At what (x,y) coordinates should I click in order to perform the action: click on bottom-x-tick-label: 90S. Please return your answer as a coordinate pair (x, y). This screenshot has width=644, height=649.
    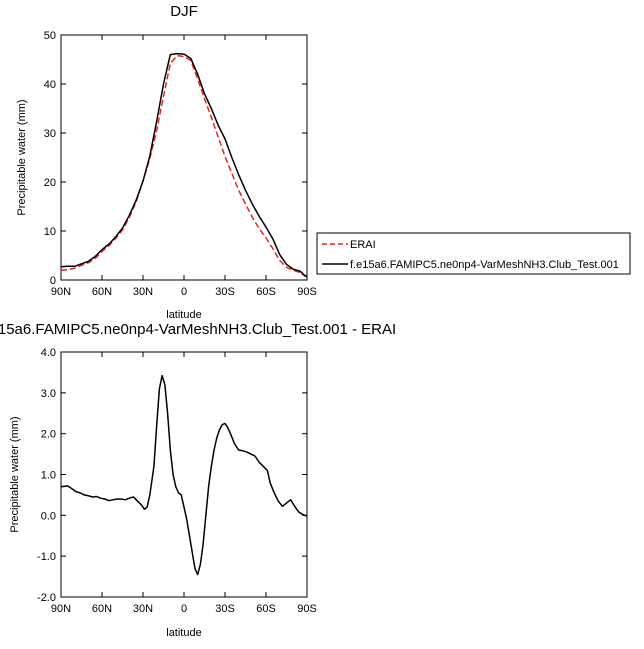
    Looking at the image, I should click on (307, 609).